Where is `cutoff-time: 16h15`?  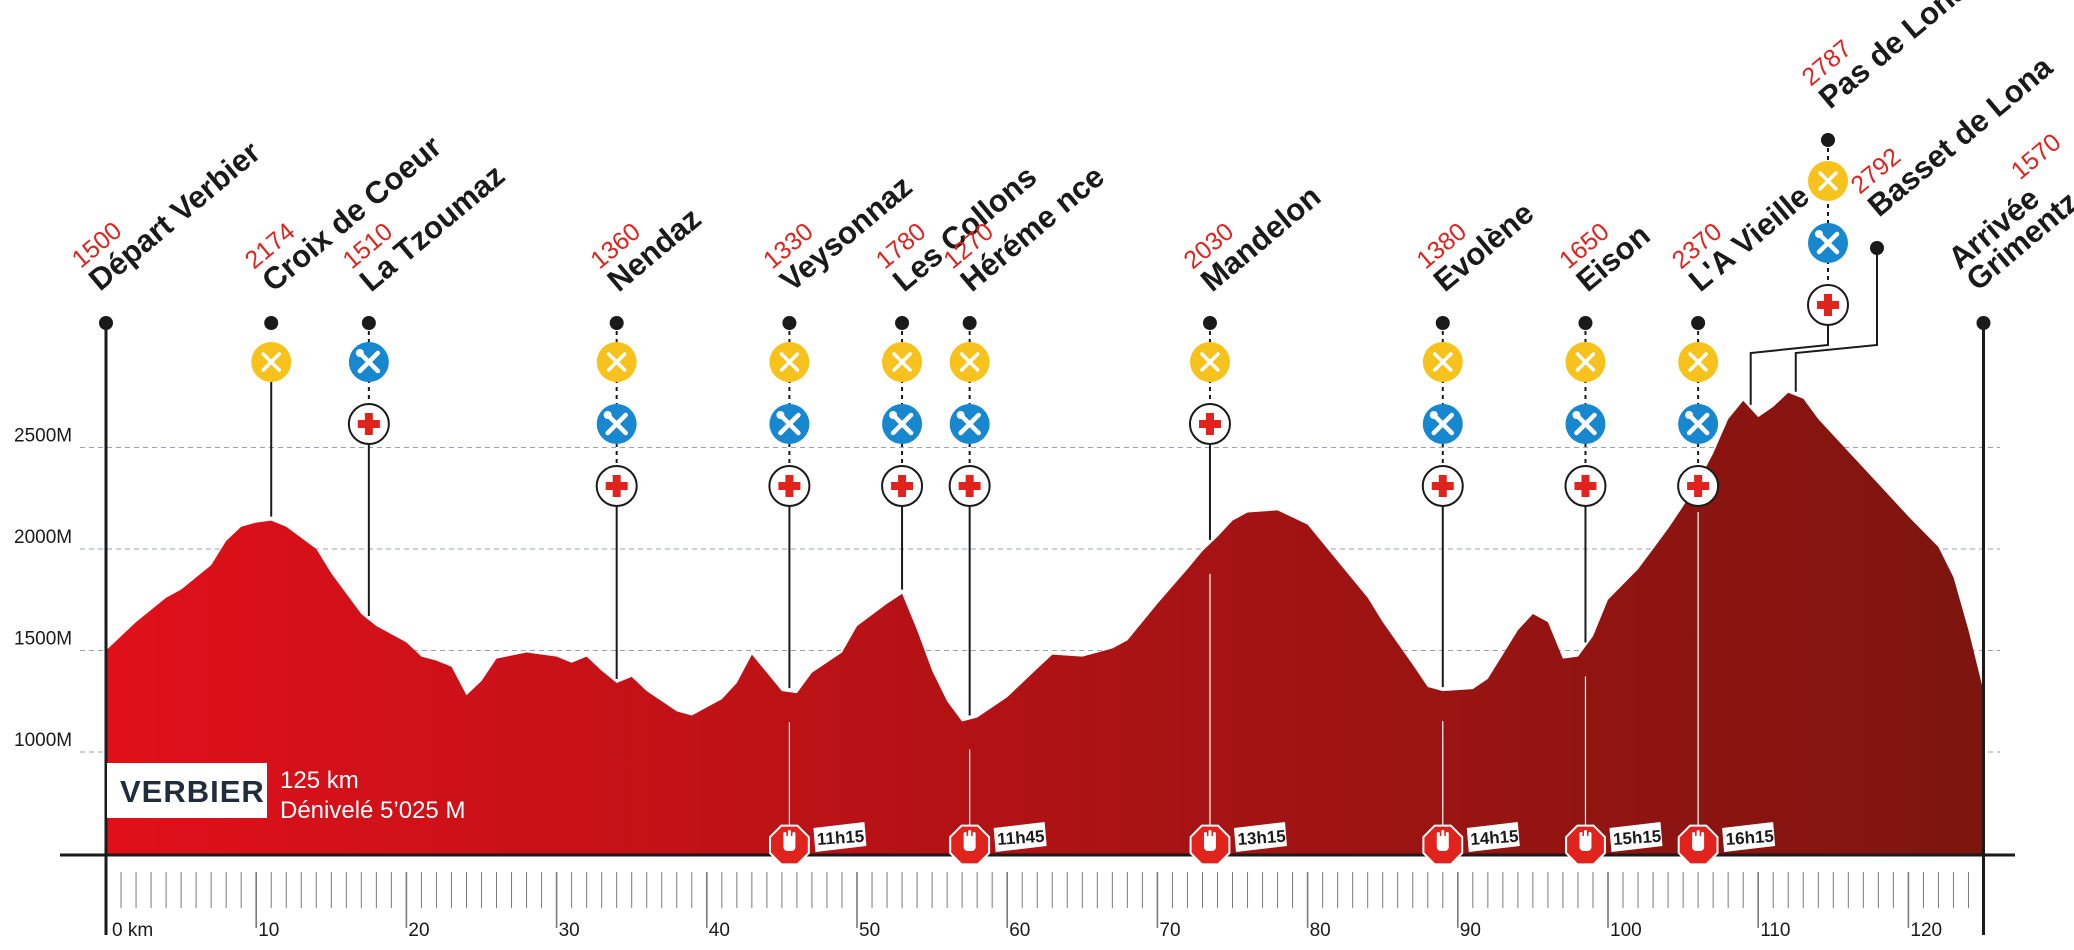 cutoff-time: 16h15 is located at coordinates (1749, 838).